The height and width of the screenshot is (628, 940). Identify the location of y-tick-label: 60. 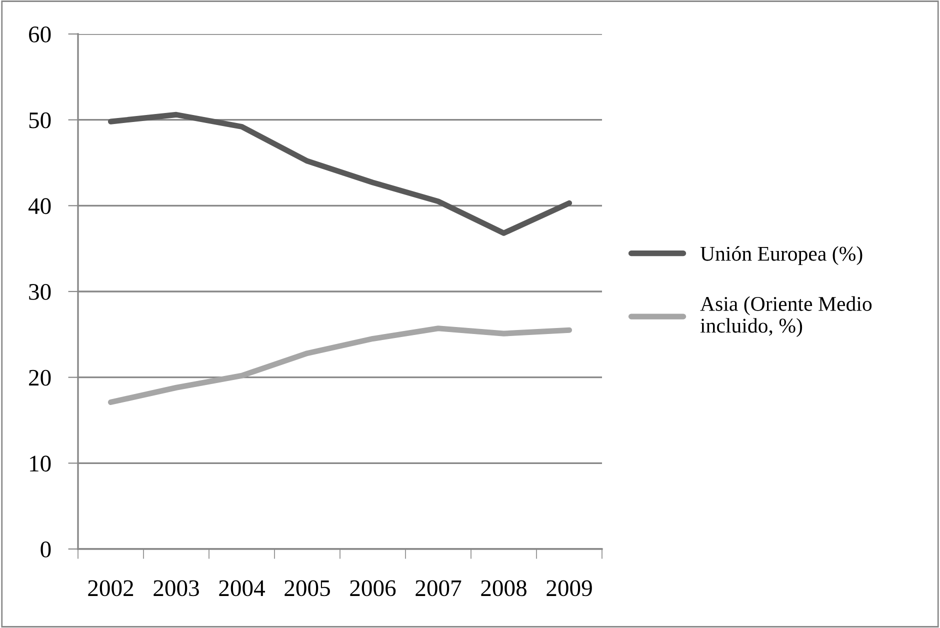
(40, 34).